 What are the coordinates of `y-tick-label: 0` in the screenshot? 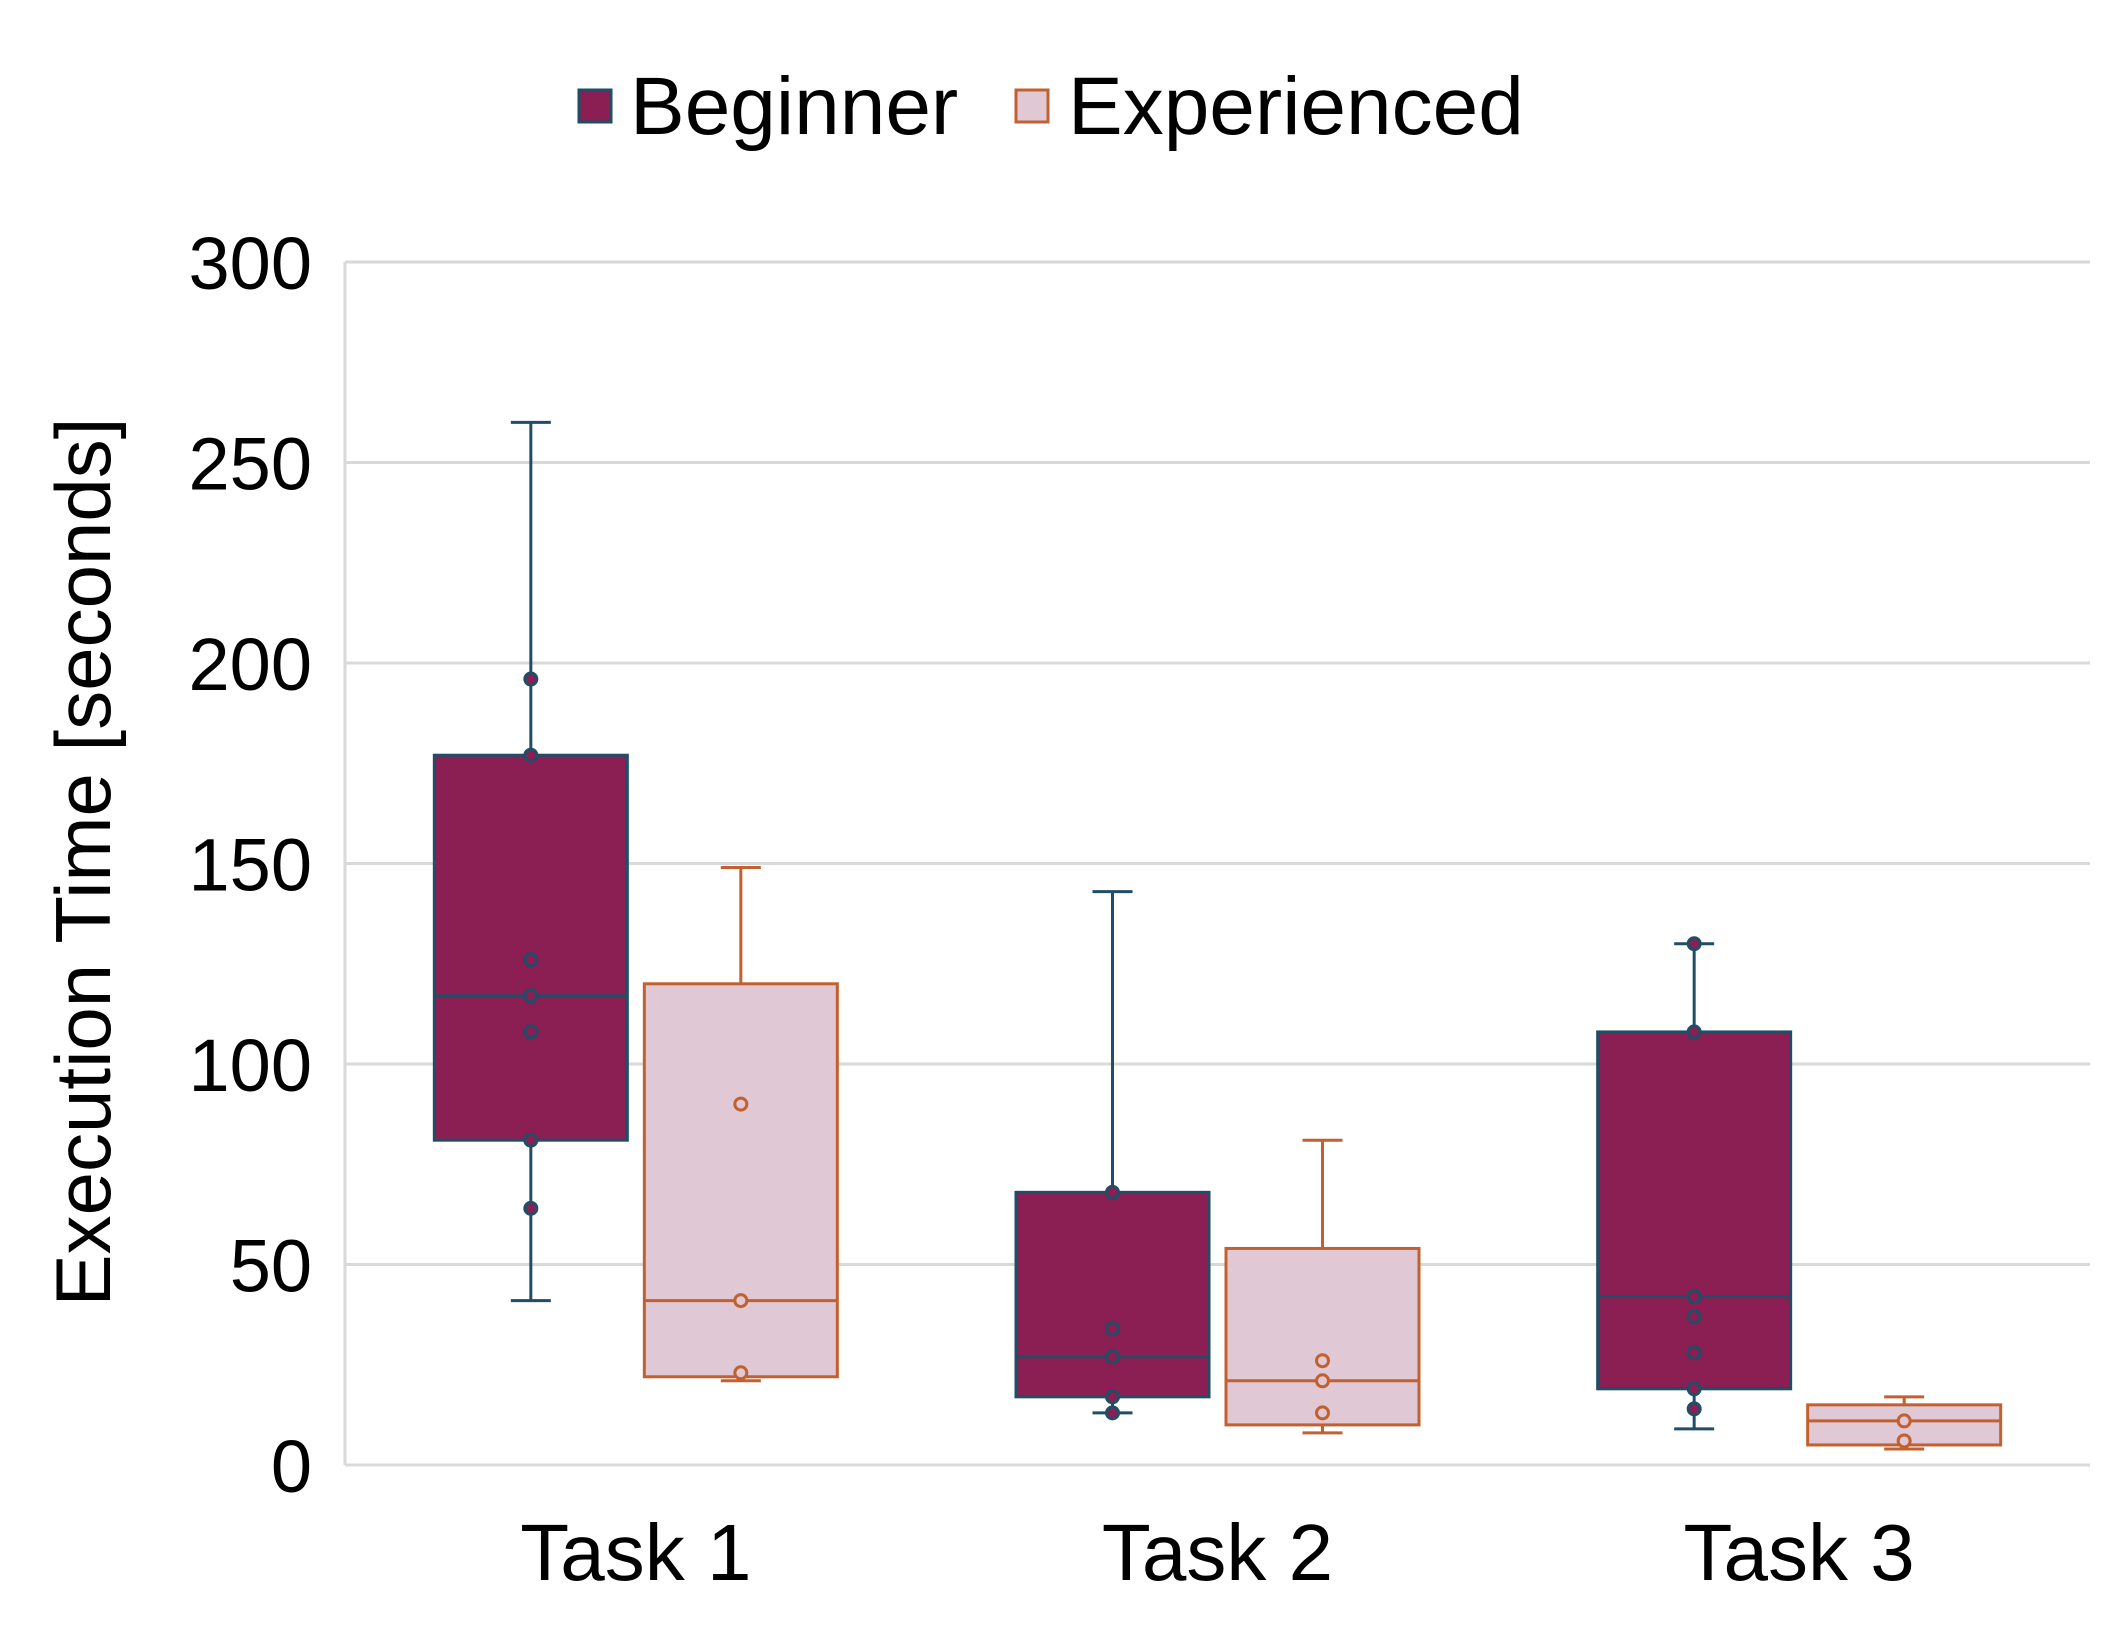 It's located at (291, 1466).